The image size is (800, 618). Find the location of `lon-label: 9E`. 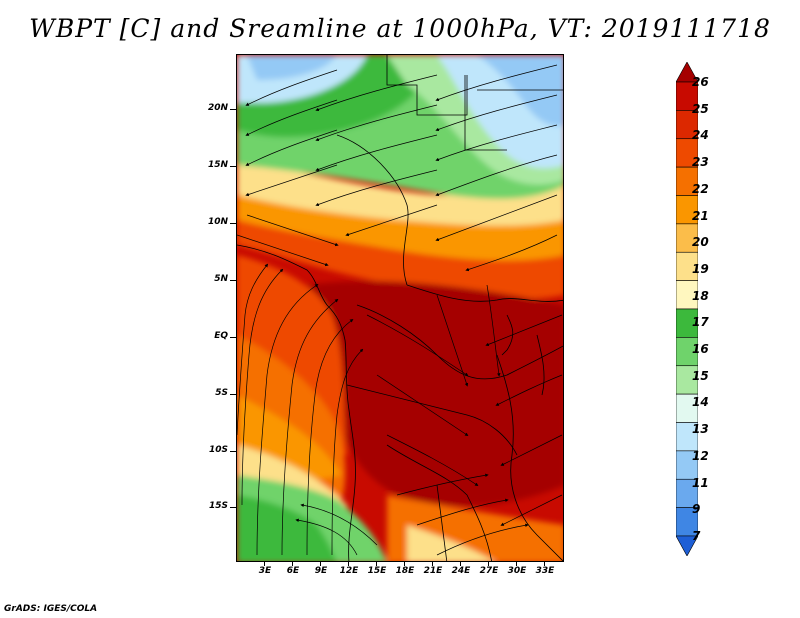

lon-label: 9E is located at coordinates (321, 571).